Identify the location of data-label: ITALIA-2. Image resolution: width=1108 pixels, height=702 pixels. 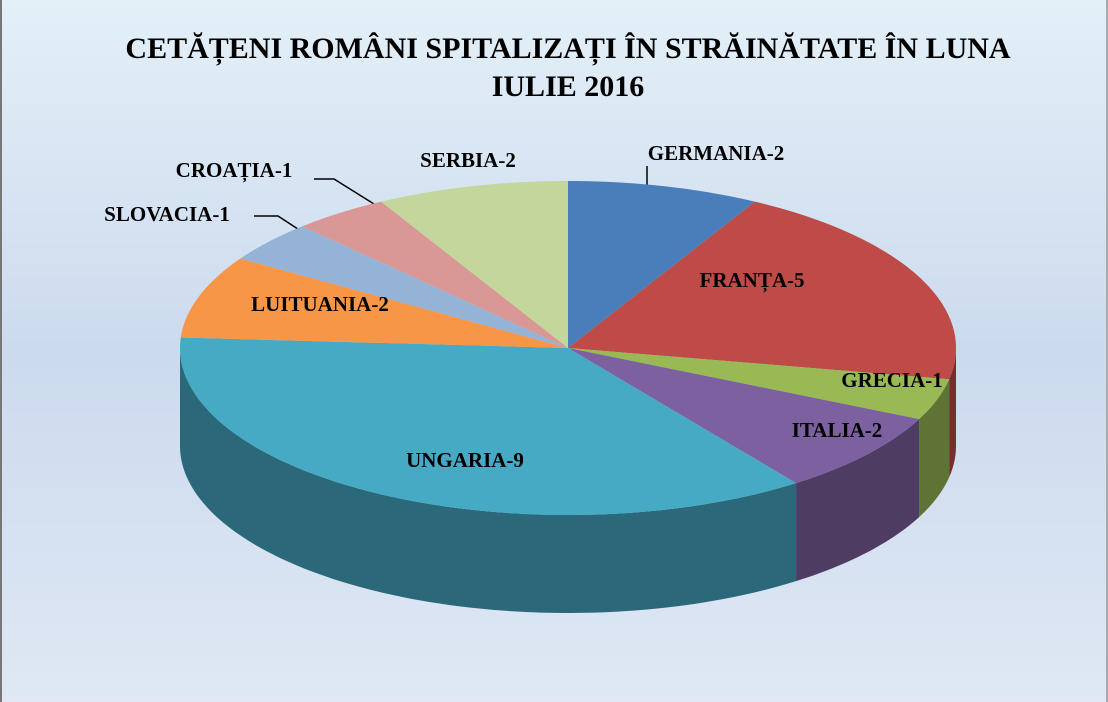
(837, 430).